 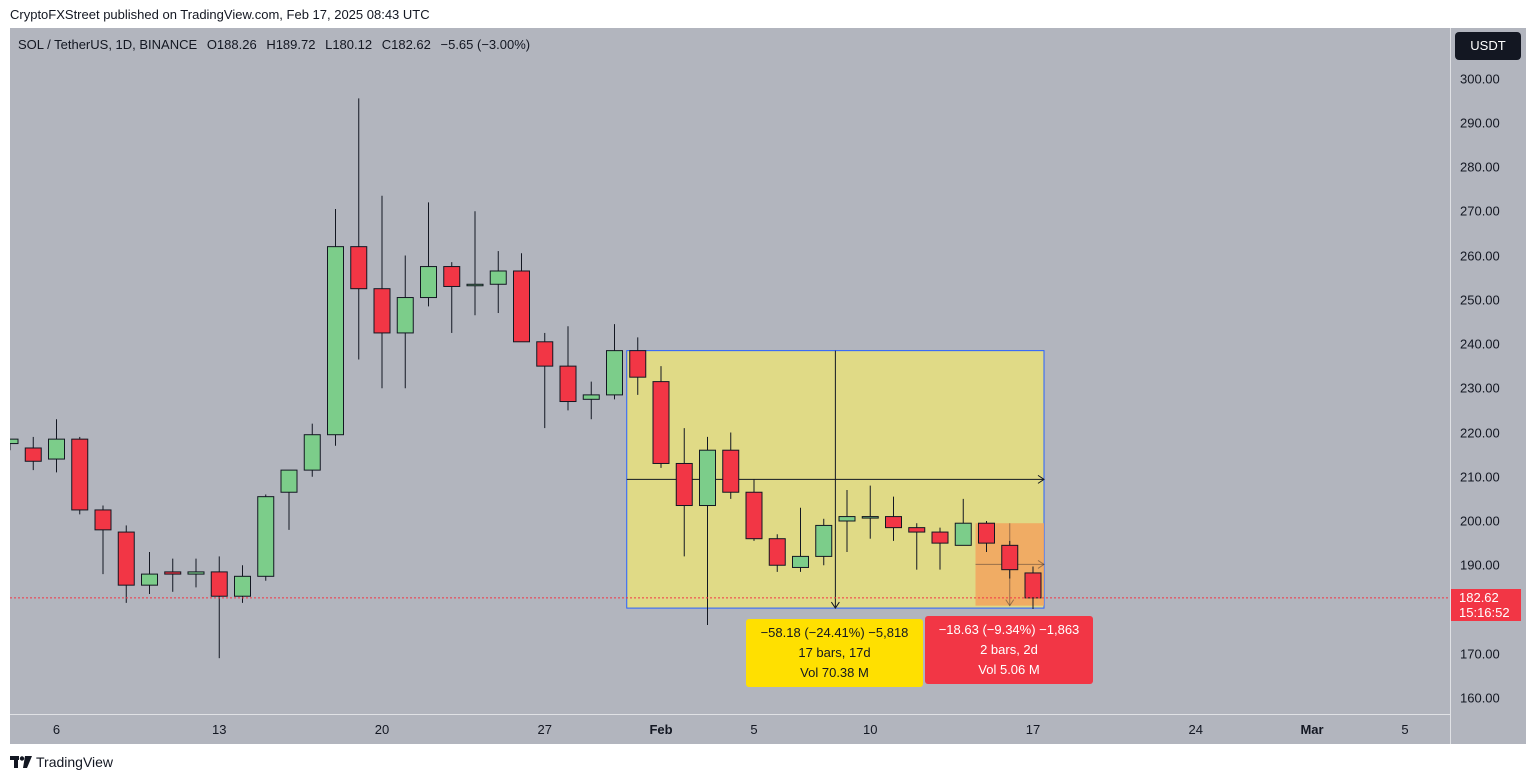 What do you see at coordinates (1009, 629) in the screenshot?
I see `measure-small-change: −18.63 (−9.34%) −1,863` at bounding box center [1009, 629].